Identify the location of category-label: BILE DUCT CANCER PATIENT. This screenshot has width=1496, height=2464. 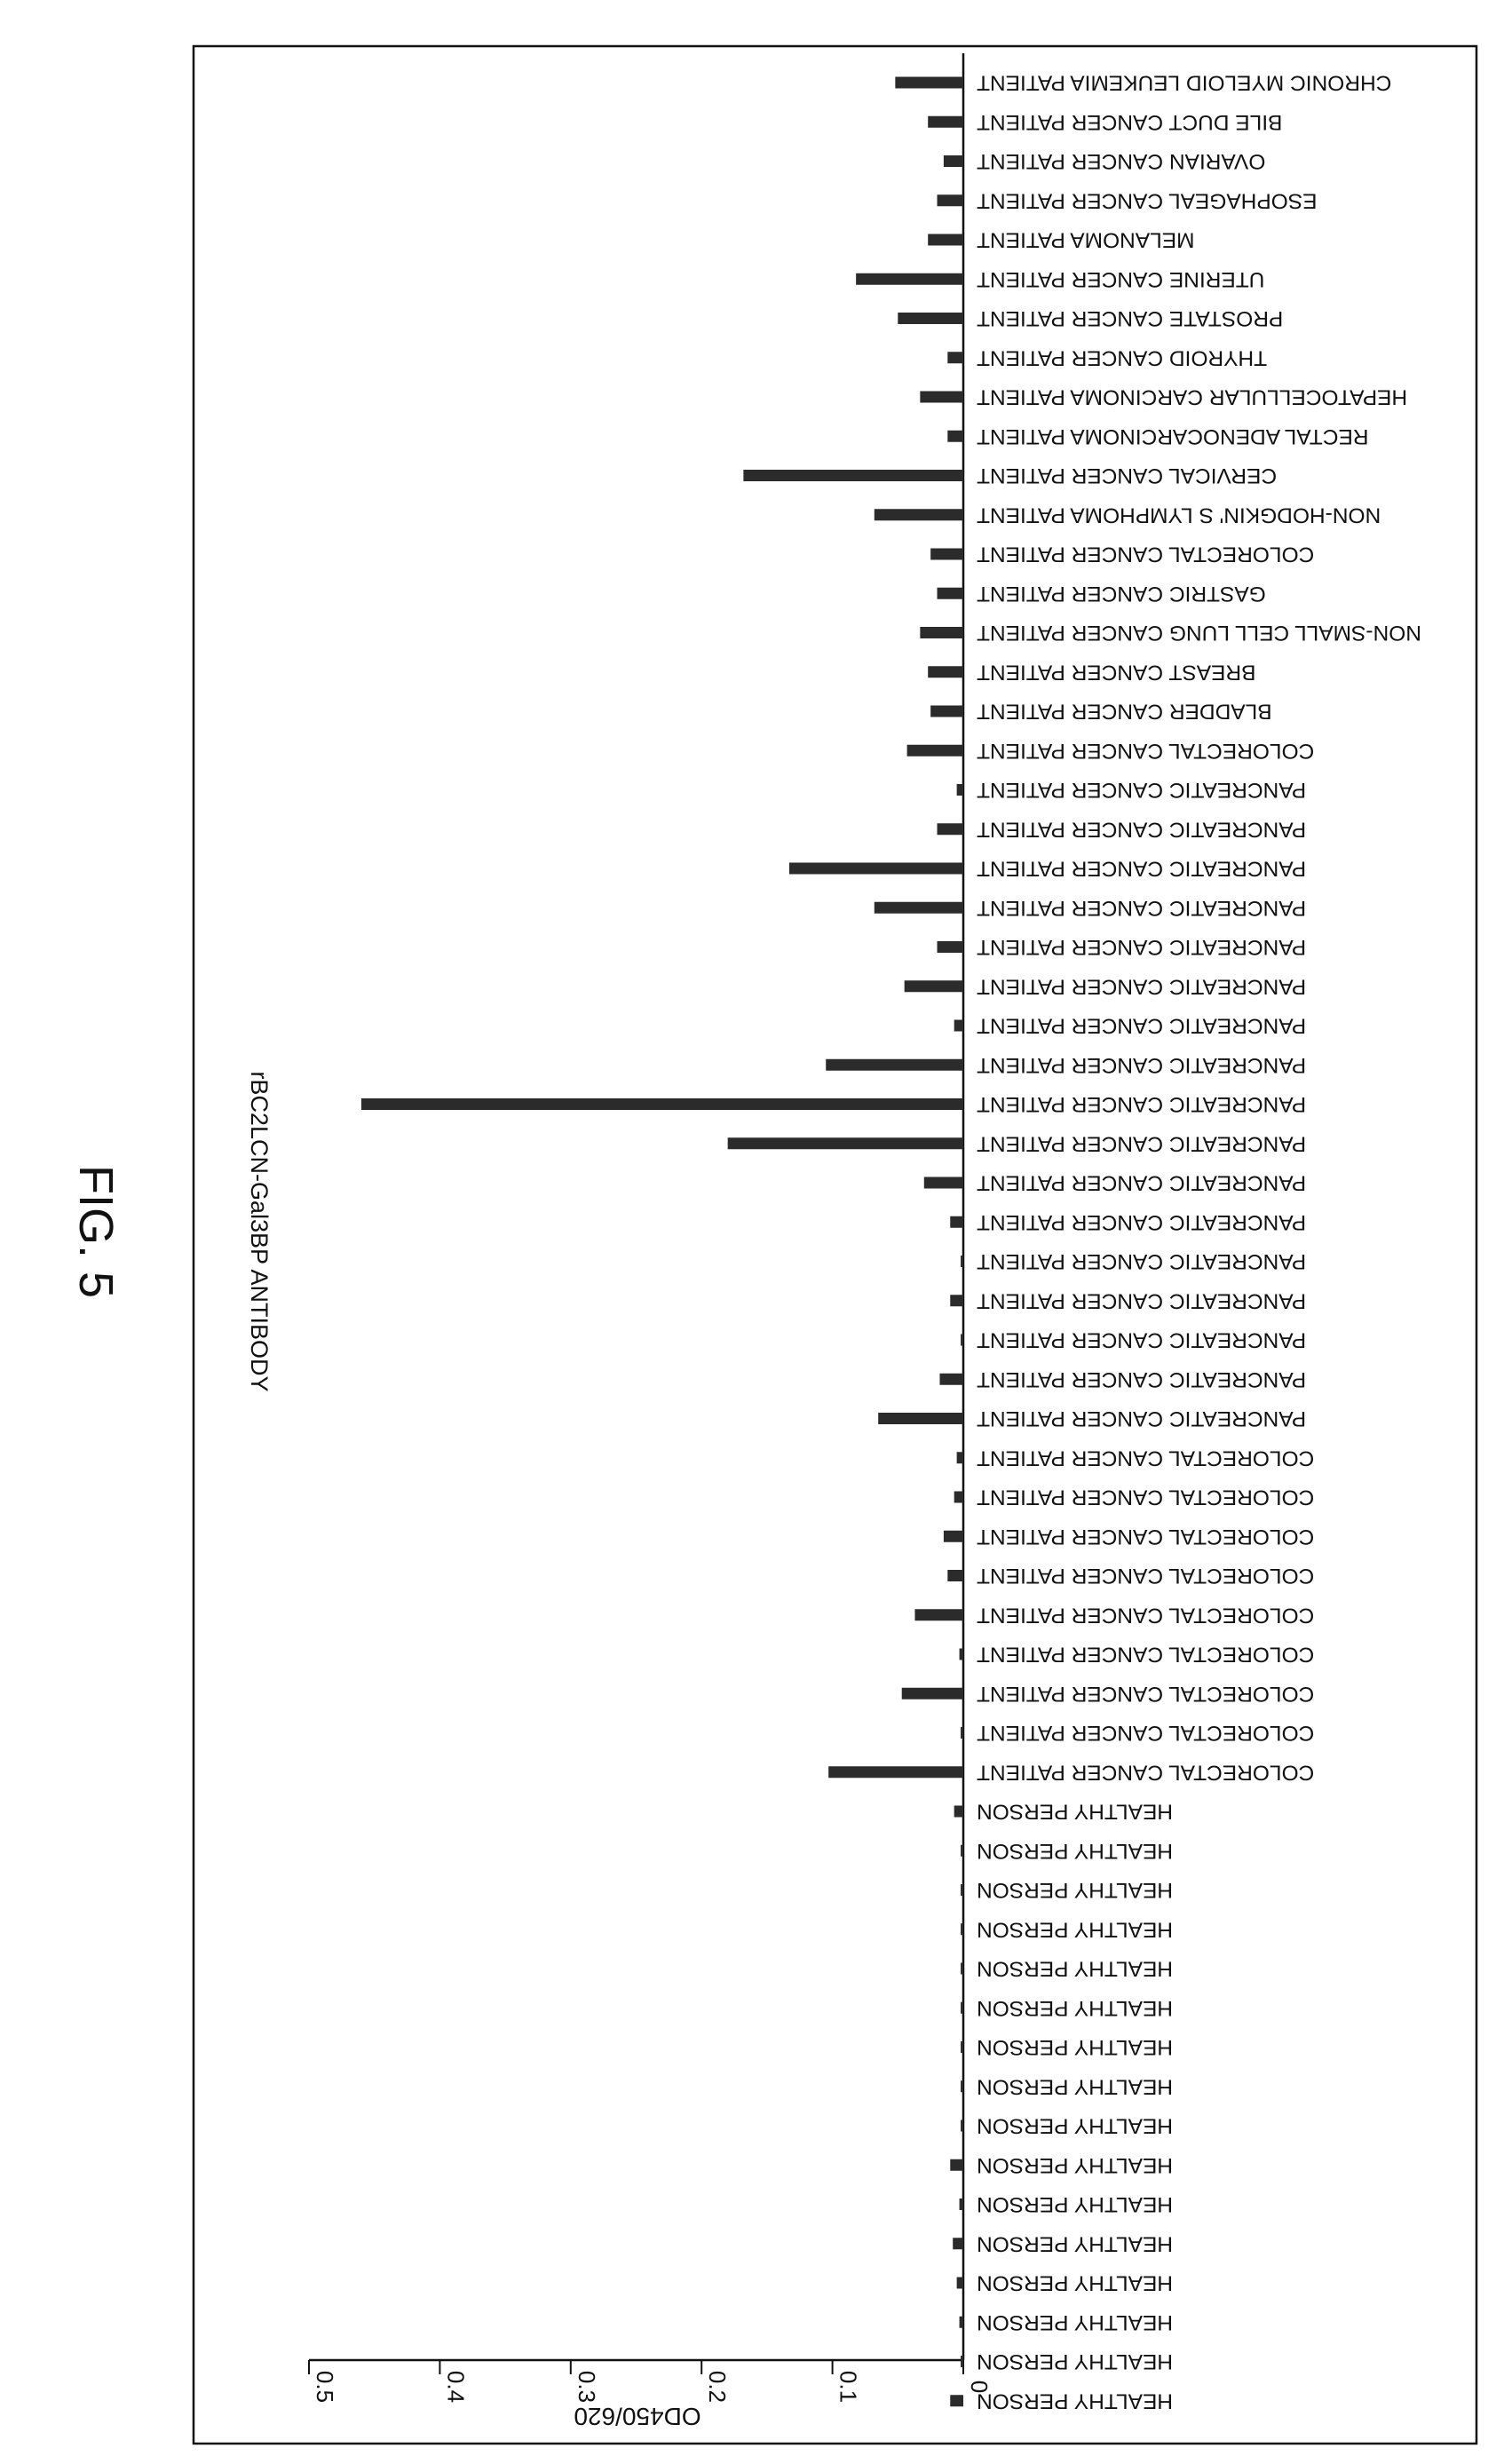
(1129, 122).